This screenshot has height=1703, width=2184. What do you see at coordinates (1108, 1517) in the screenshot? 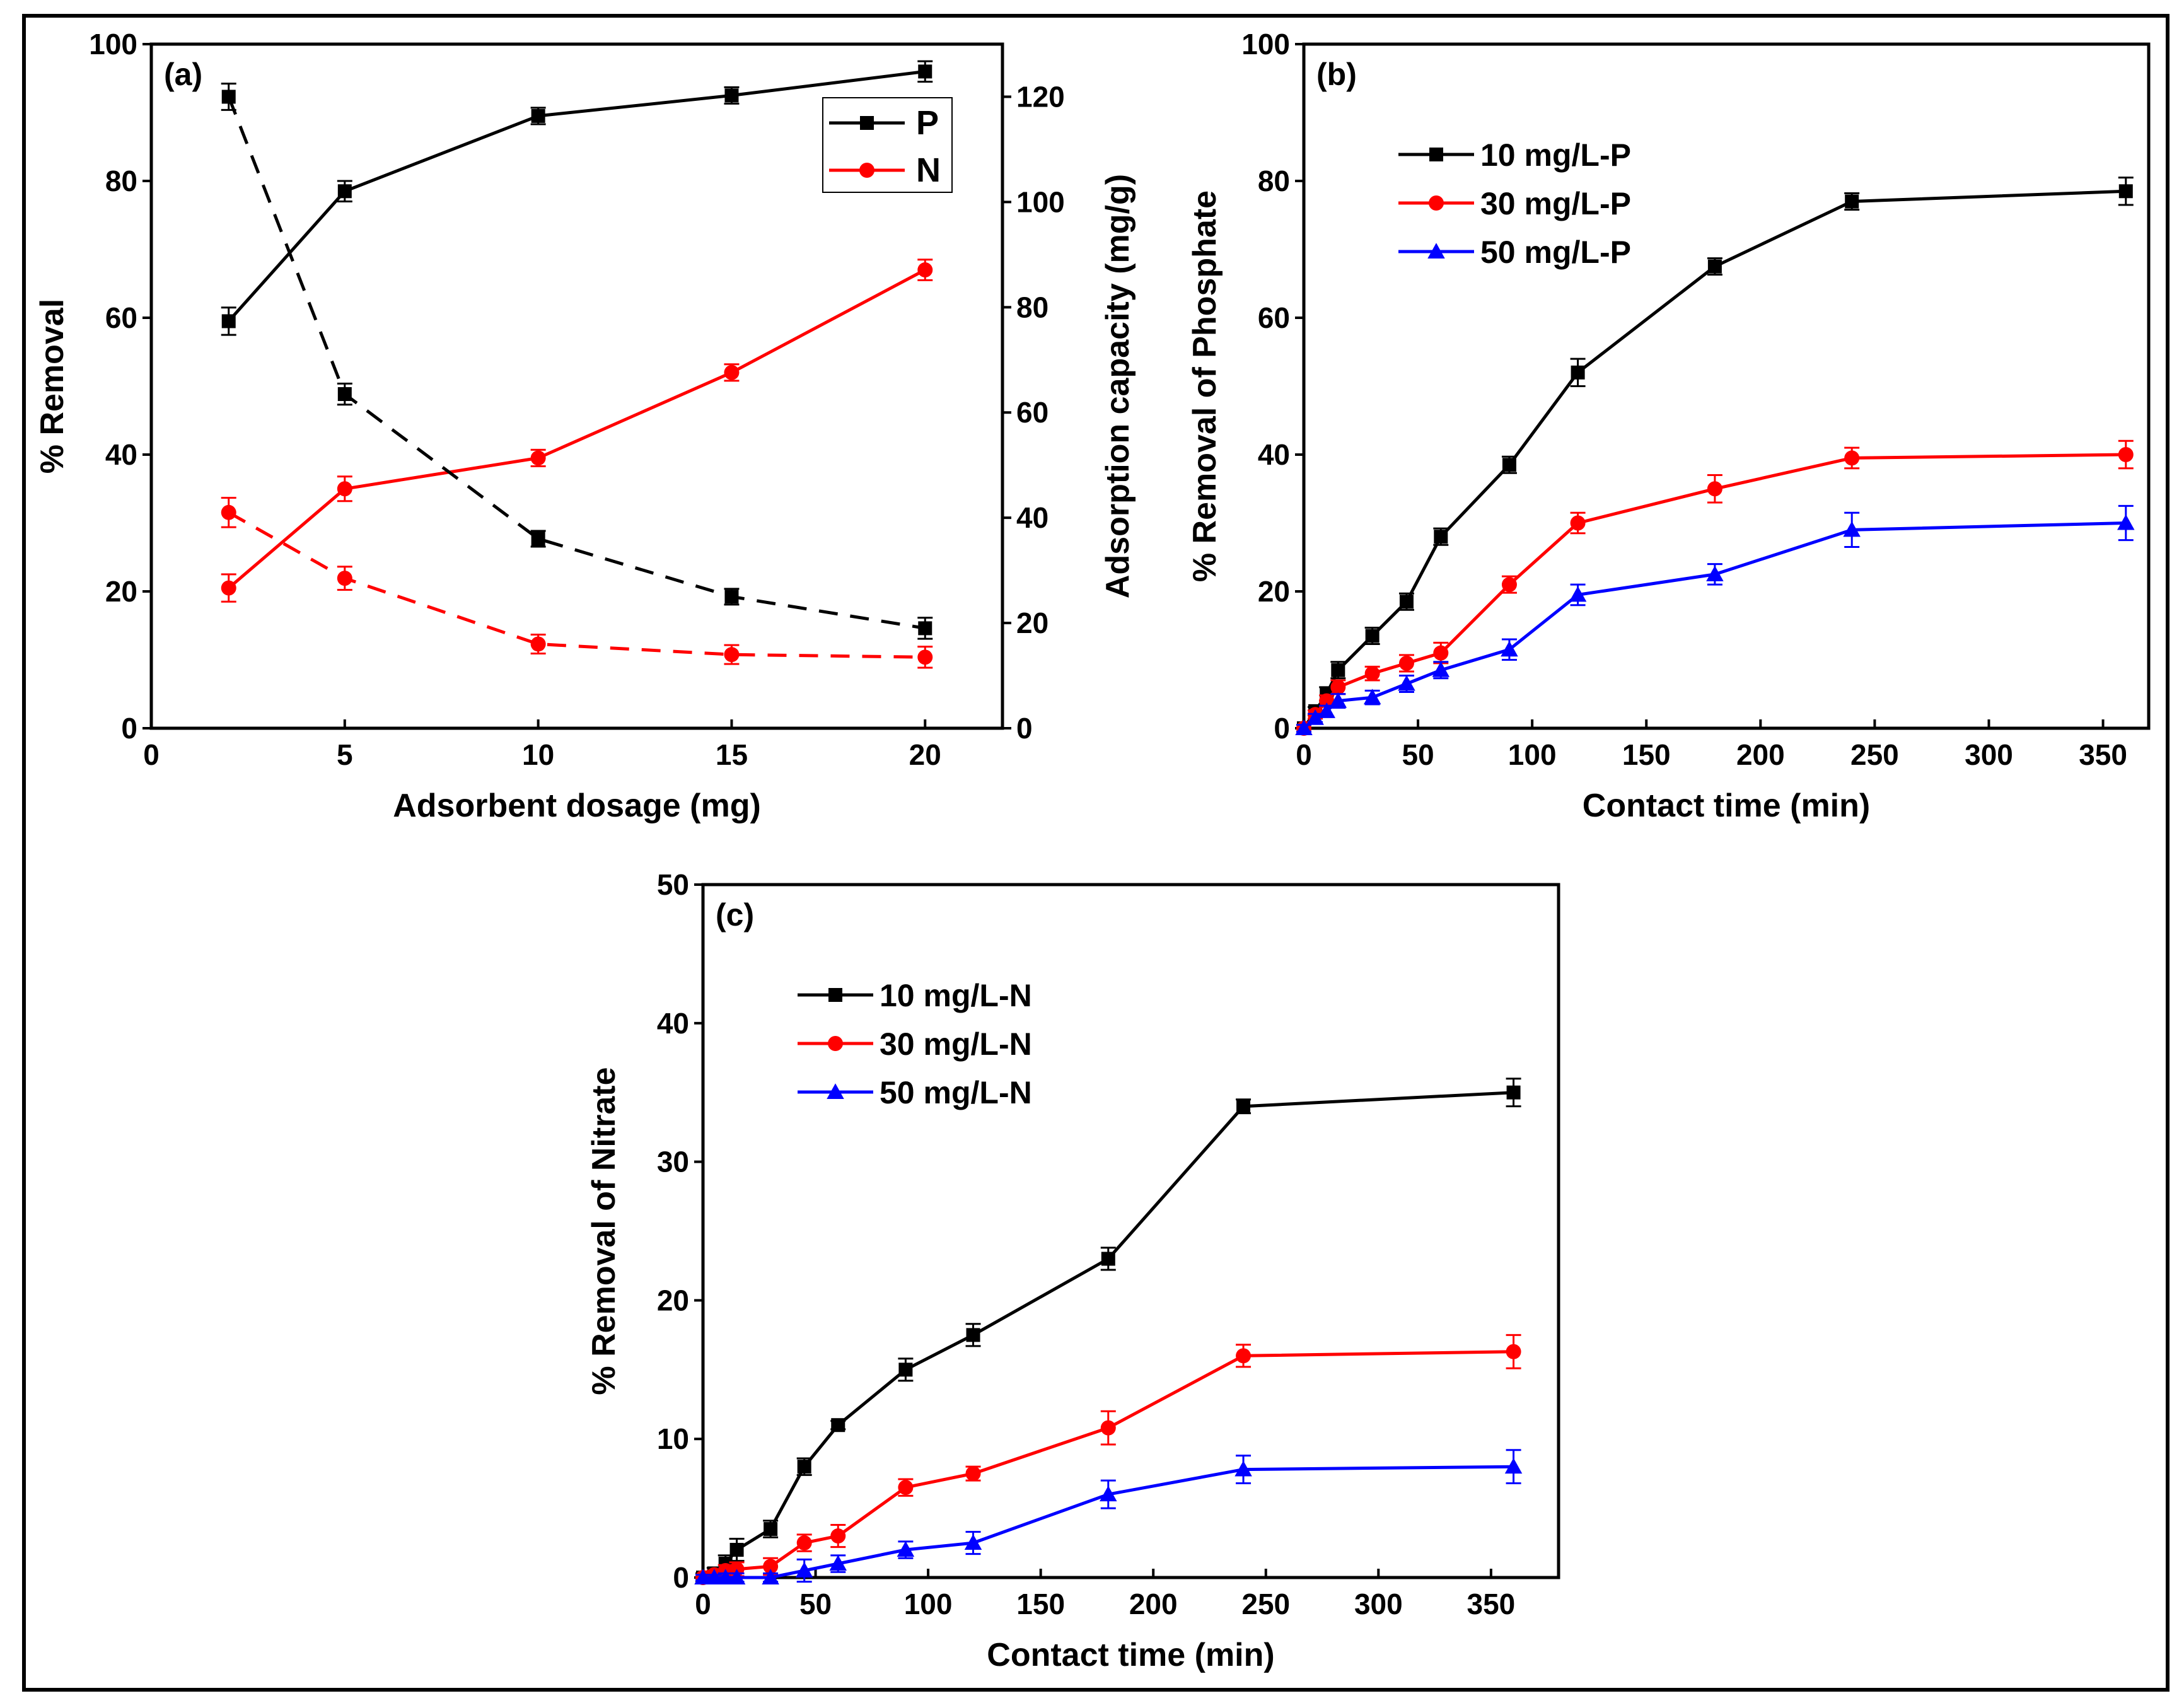
I see `series-50-mg-l-n` at bounding box center [1108, 1517].